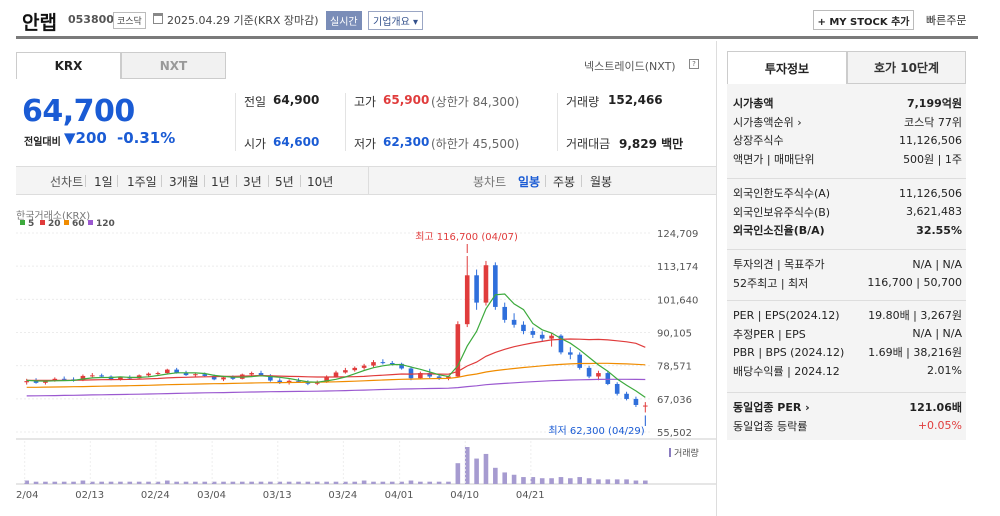 This screenshot has height=516, width=1000. I want to click on ma120-line, so click(336, 387).